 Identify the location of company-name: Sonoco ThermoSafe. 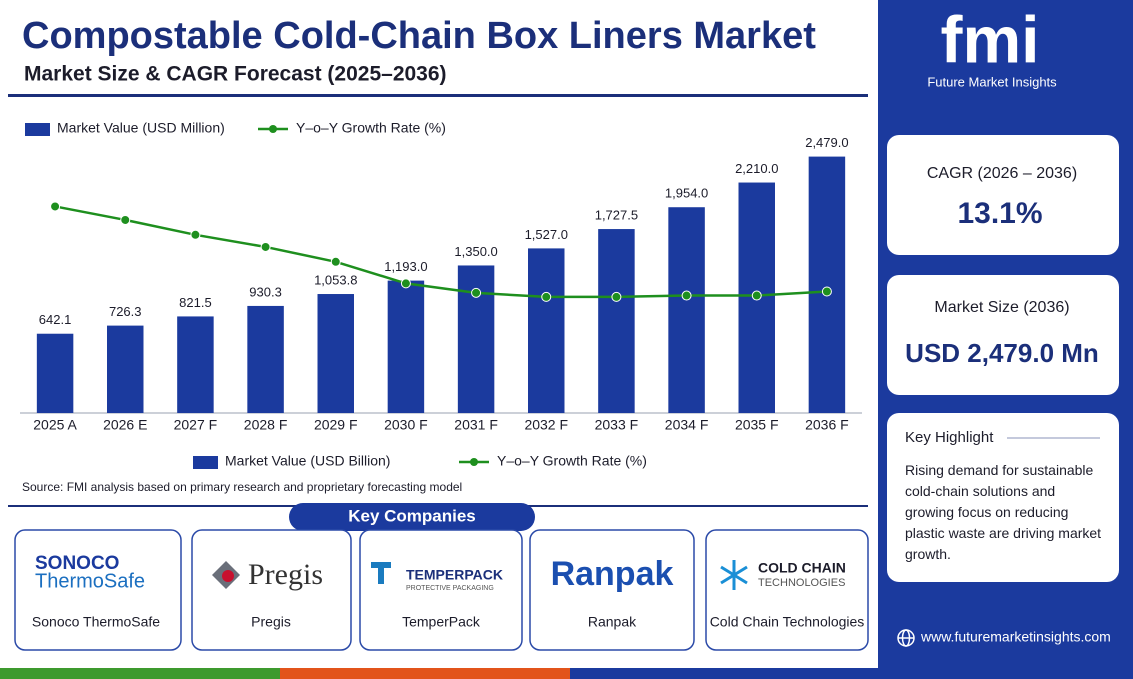
(96, 622).